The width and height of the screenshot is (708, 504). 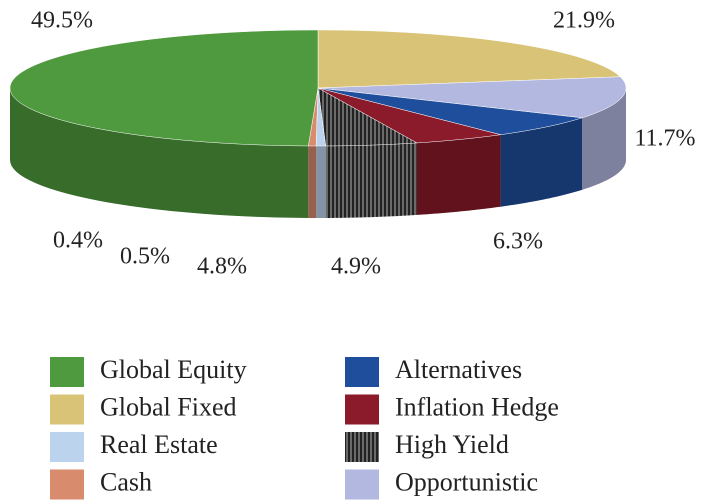 What do you see at coordinates (62, 21) in the screenshot?
I see `data-label: 49.5%` at bounding box center [62, 21].